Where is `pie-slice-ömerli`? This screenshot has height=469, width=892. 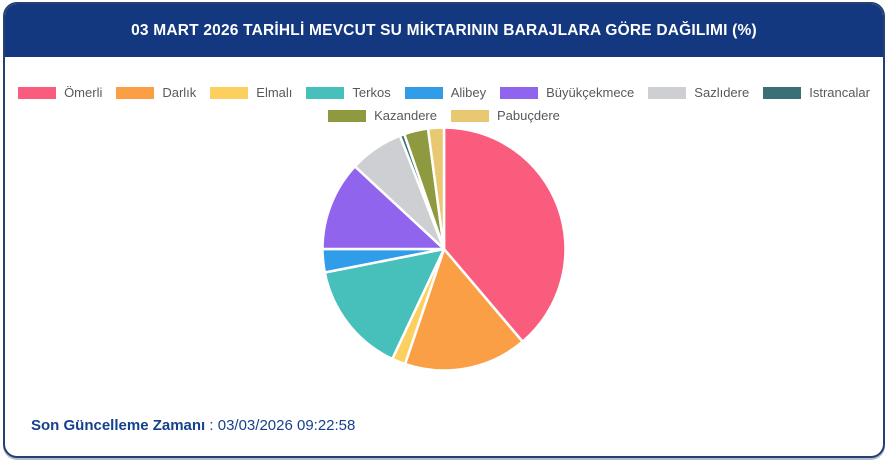 pie-slice-ömerli is located at coordinates (504, 234).